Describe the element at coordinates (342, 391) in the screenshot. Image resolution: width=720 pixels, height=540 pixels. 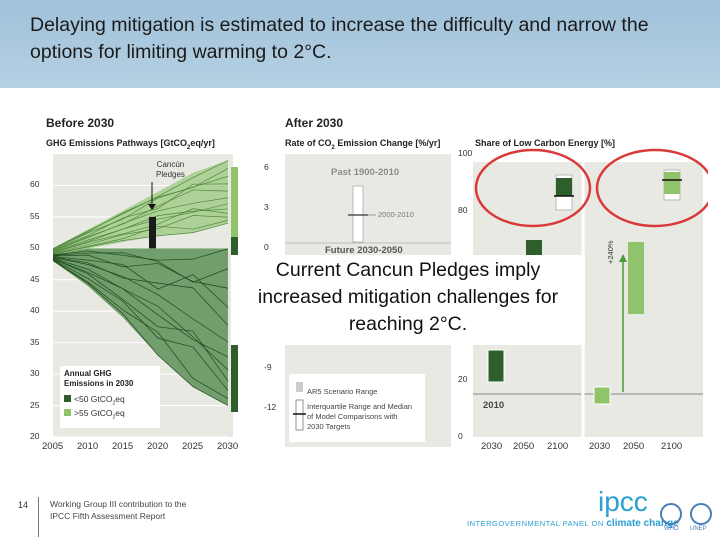
I see `ar5-range-label: AR5 Scenario Range` at that location.